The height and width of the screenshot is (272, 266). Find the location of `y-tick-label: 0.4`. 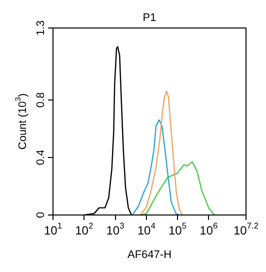

y-tick-label: 0.4 is located at coordinates (41, 158).